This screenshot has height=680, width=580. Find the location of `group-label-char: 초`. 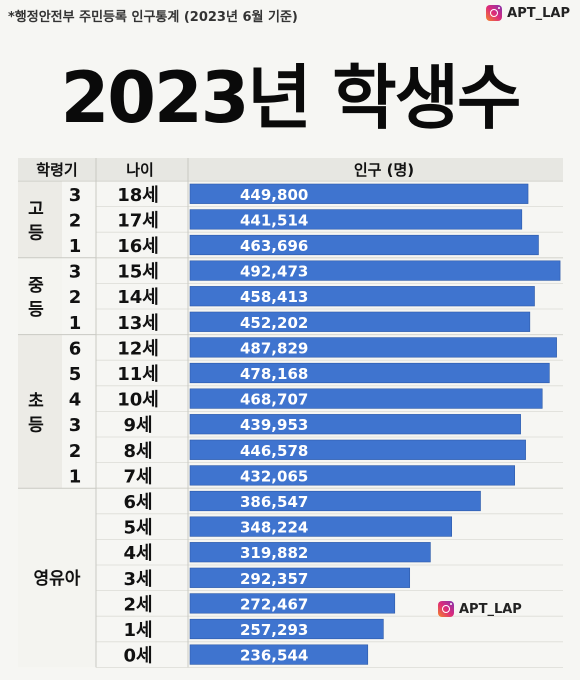

group-label-char: 초 is located at coordinates (36, 401).